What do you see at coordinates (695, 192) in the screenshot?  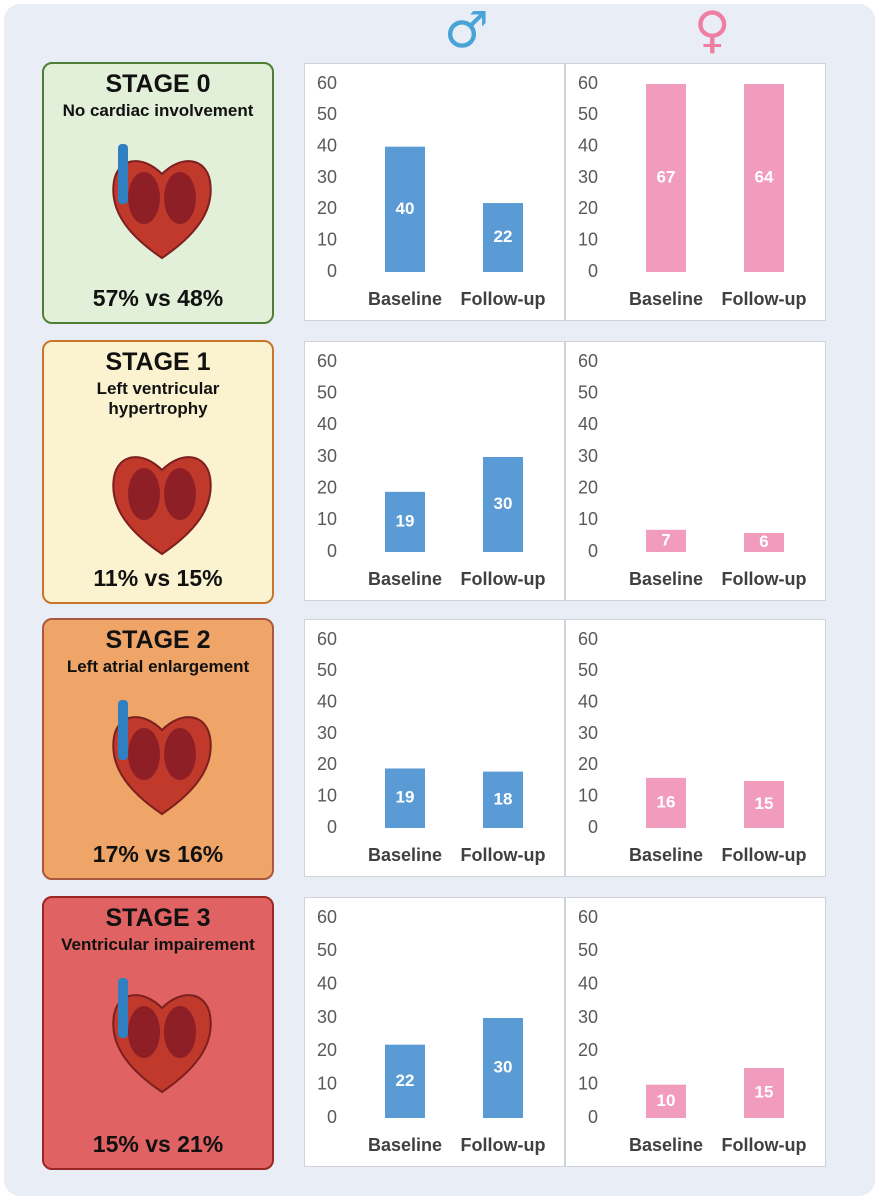 I see `chart-panel: 0 10 20 30 40 50 60 Baseline 67 Follow-up 64` at bounding box center [695, 192].